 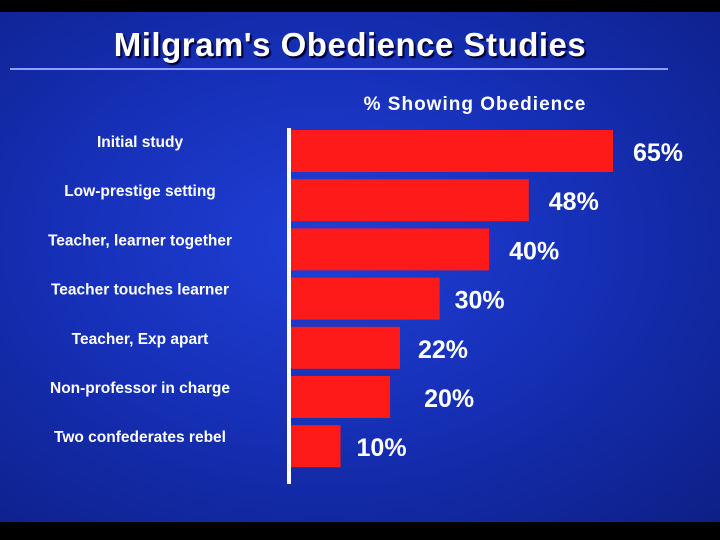 I want to click on chart-title: Milgram's Obedience Studies, so click(x=350, y=44).